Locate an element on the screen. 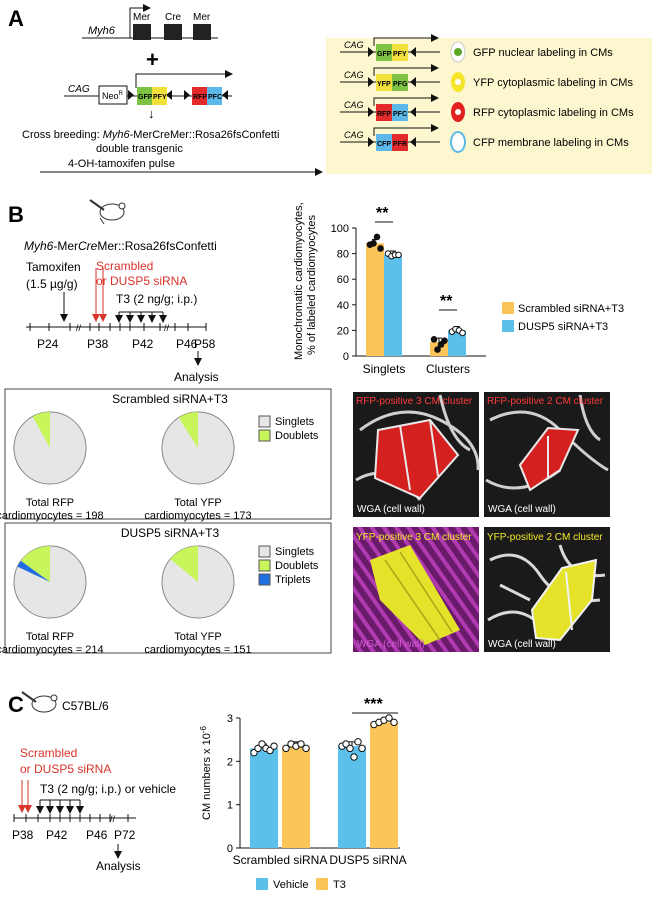  timepoint-c-P42: P42 is located at coordinates (57, 835).